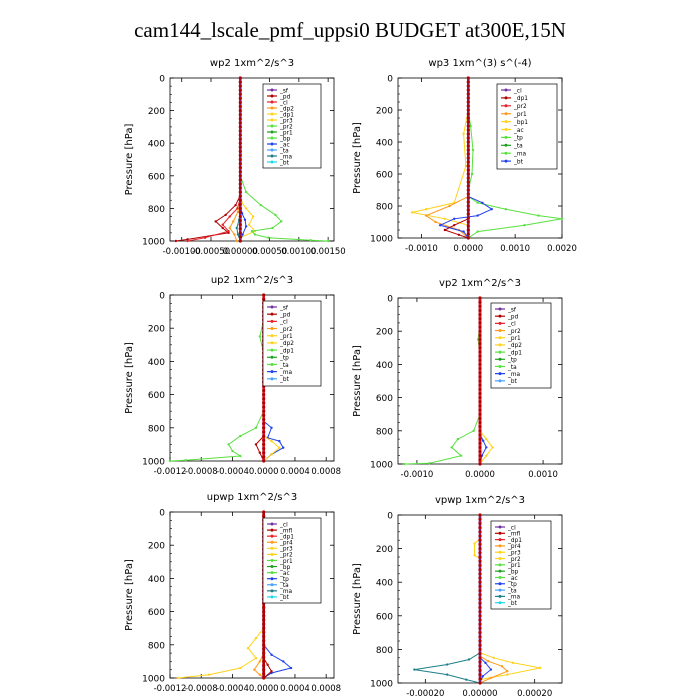 The image size is (700, 700). I want to click on legend-label: _bt, so click(512, 382).